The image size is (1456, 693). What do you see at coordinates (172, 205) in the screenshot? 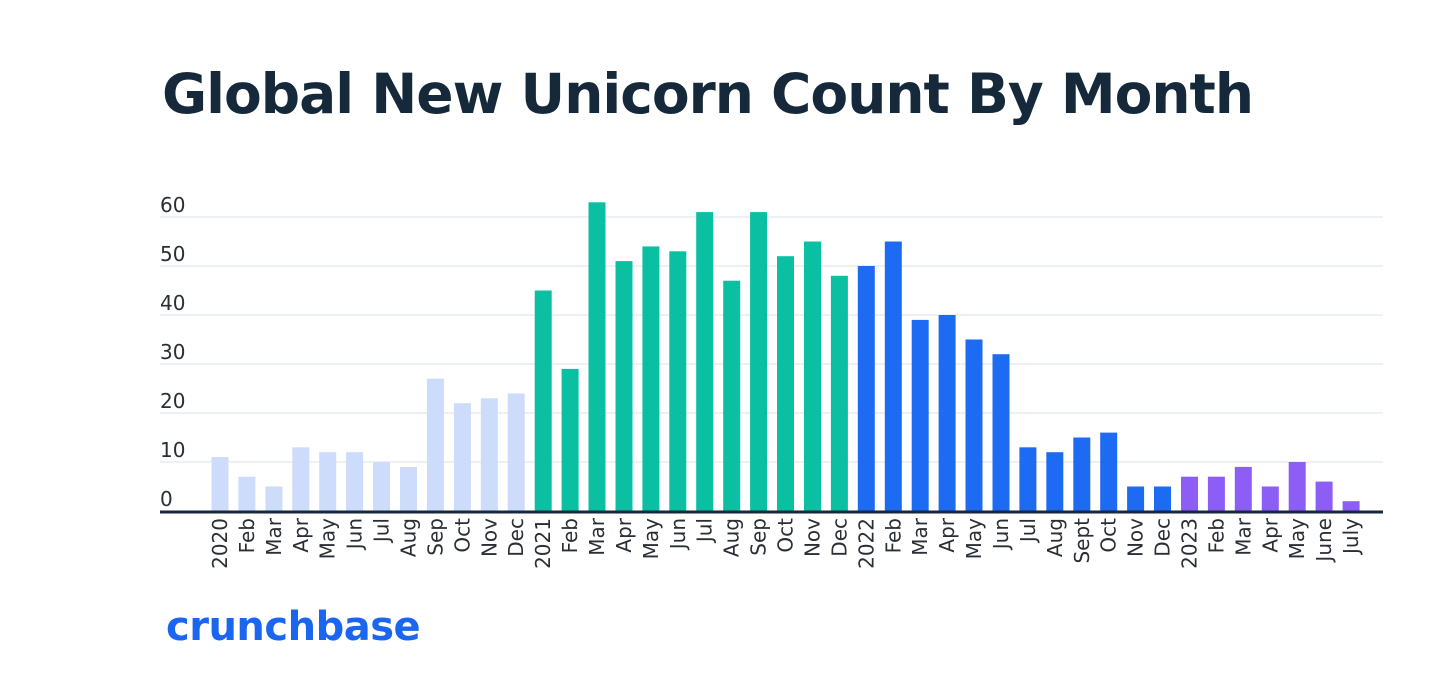
I see `y-tick-label: 60` at bounding box center [172, 205].